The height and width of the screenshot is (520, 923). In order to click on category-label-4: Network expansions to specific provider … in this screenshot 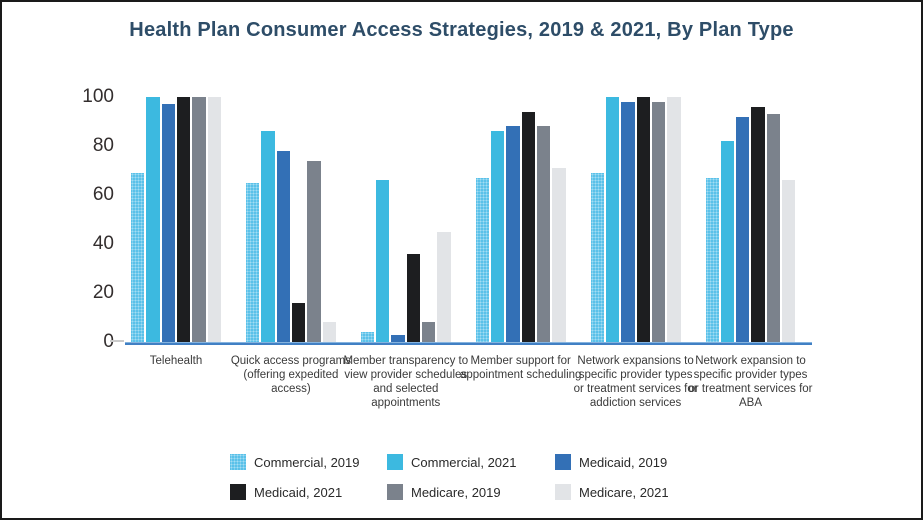, I will do `click(635, 382)`.